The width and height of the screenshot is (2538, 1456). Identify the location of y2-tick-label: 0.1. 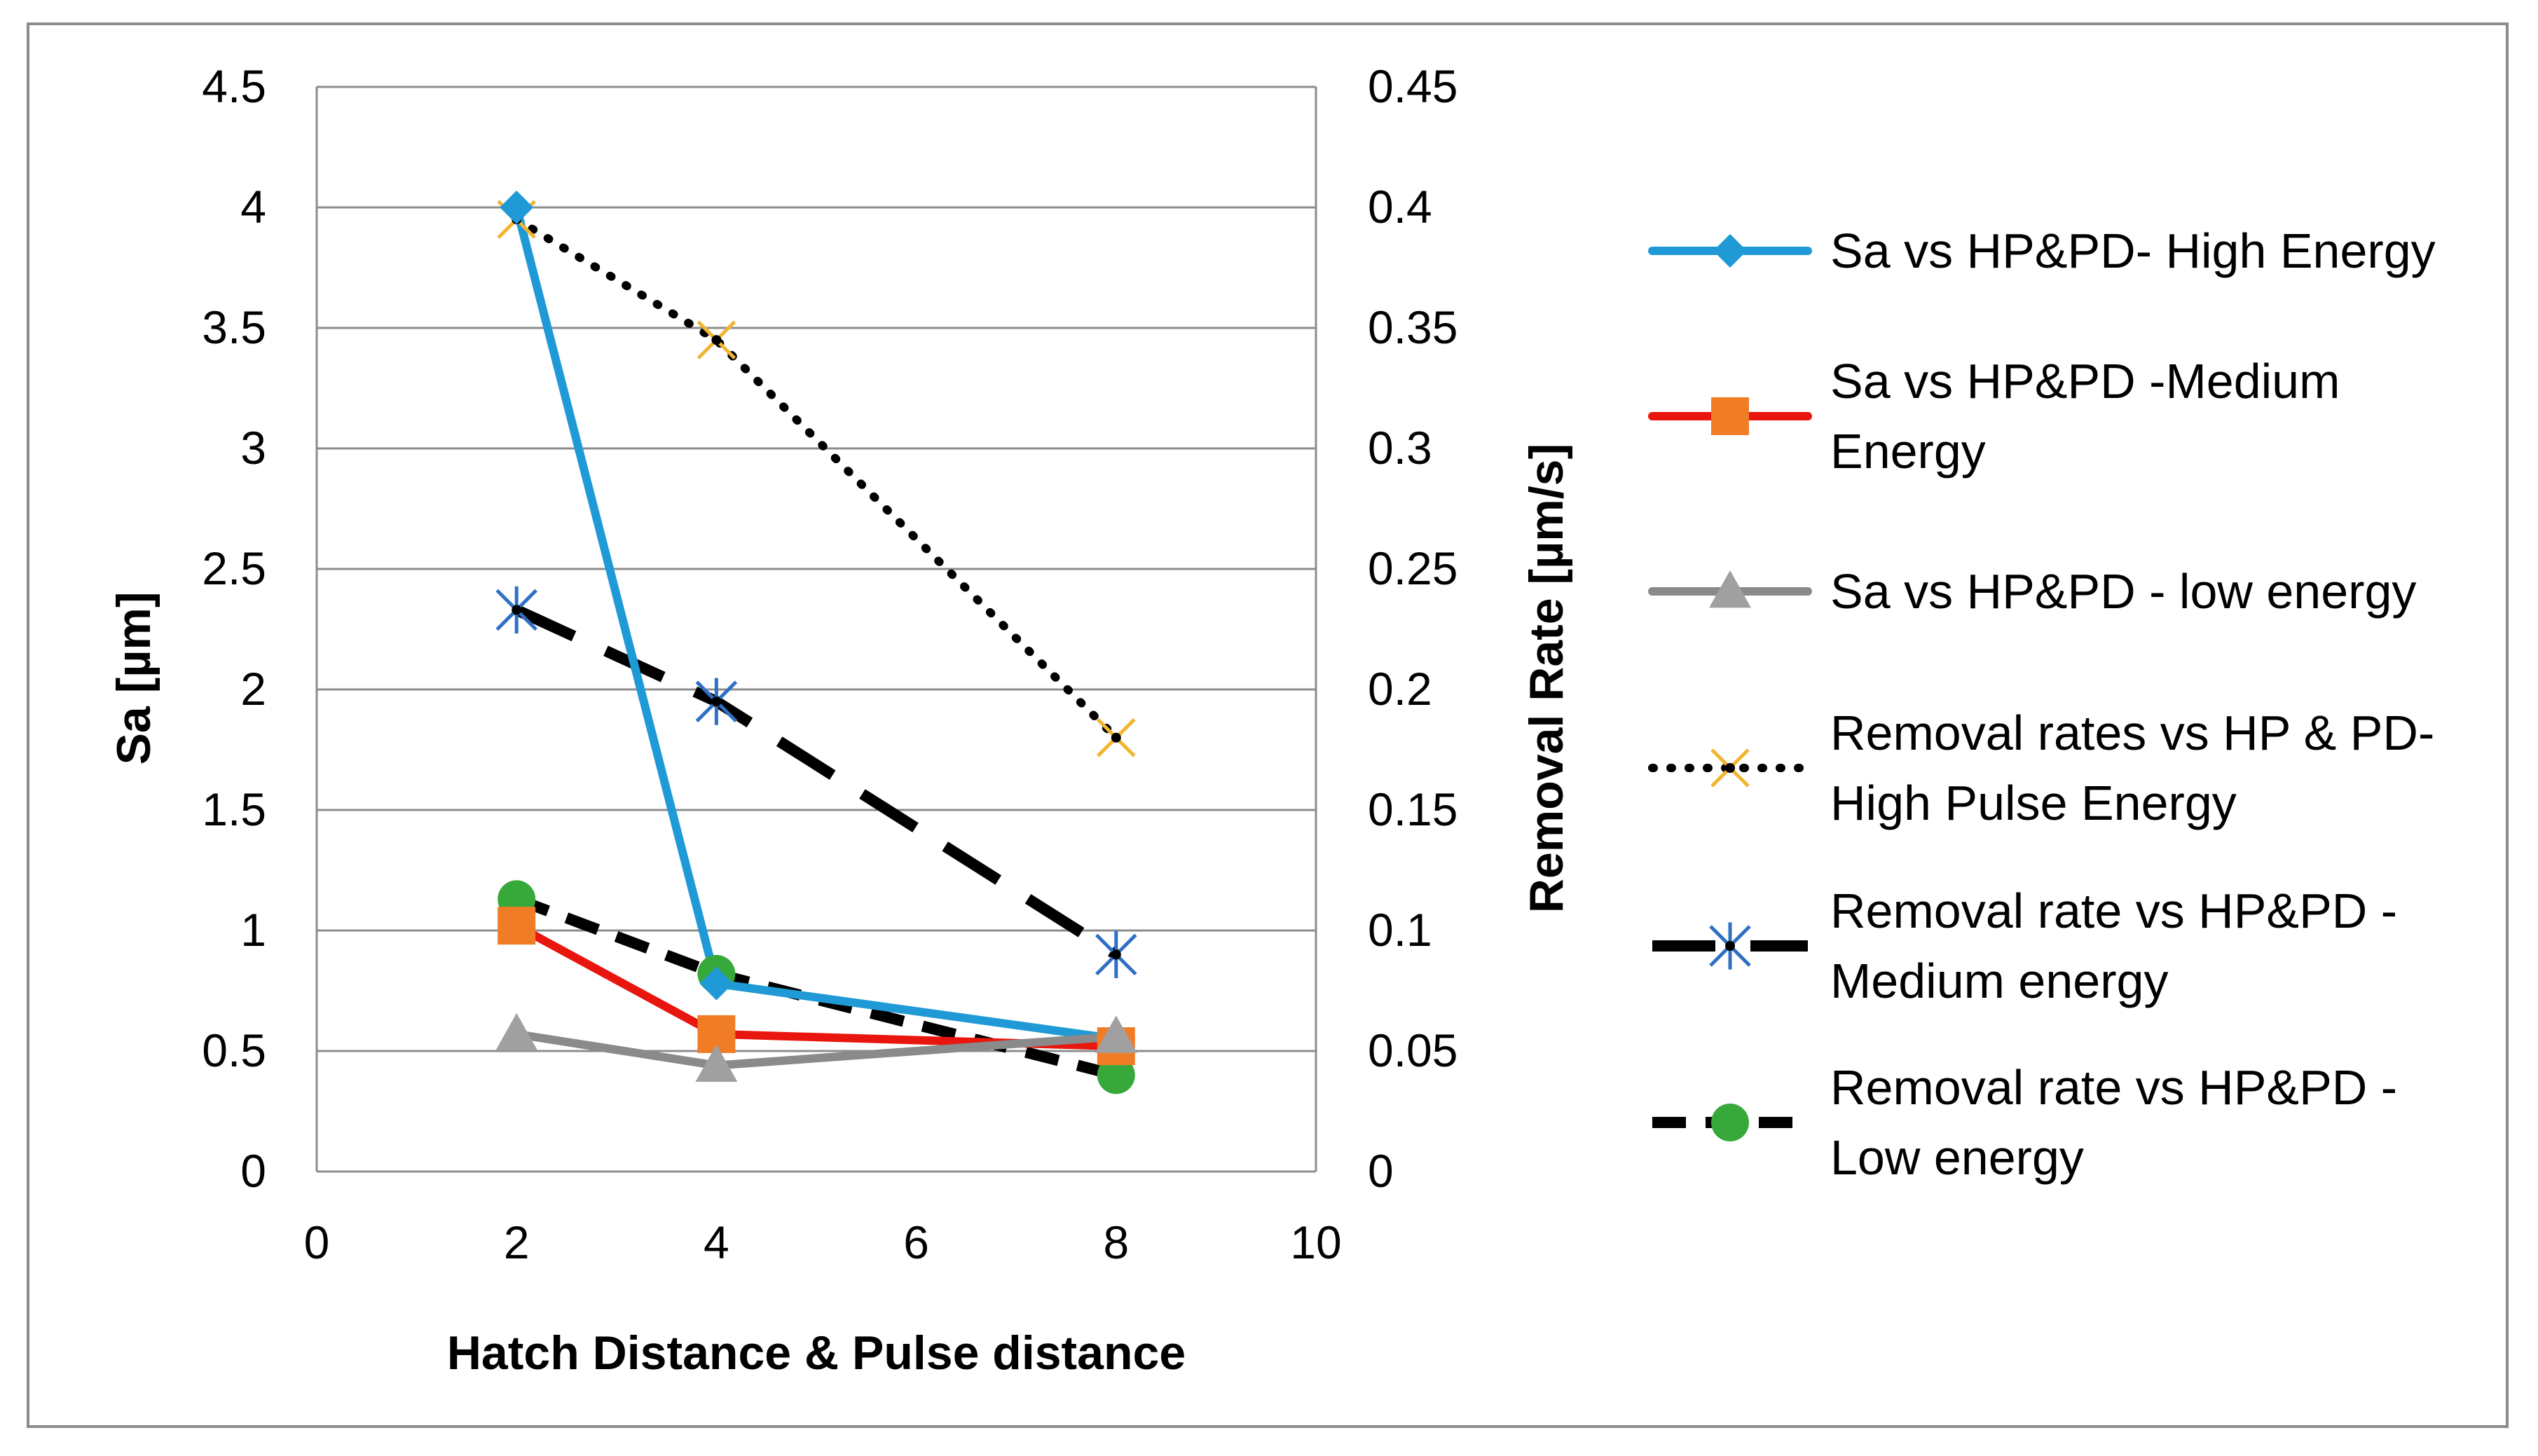
(1400, 930).